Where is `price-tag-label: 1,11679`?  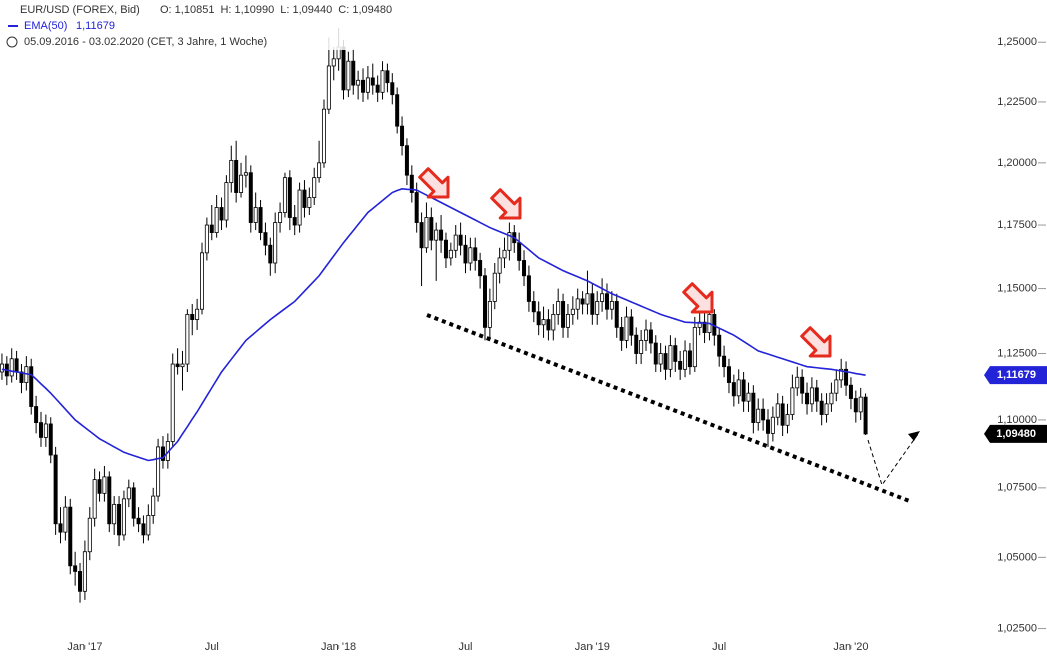 price-tag-label: 1,11679 is located at coordinates (1016, 375).